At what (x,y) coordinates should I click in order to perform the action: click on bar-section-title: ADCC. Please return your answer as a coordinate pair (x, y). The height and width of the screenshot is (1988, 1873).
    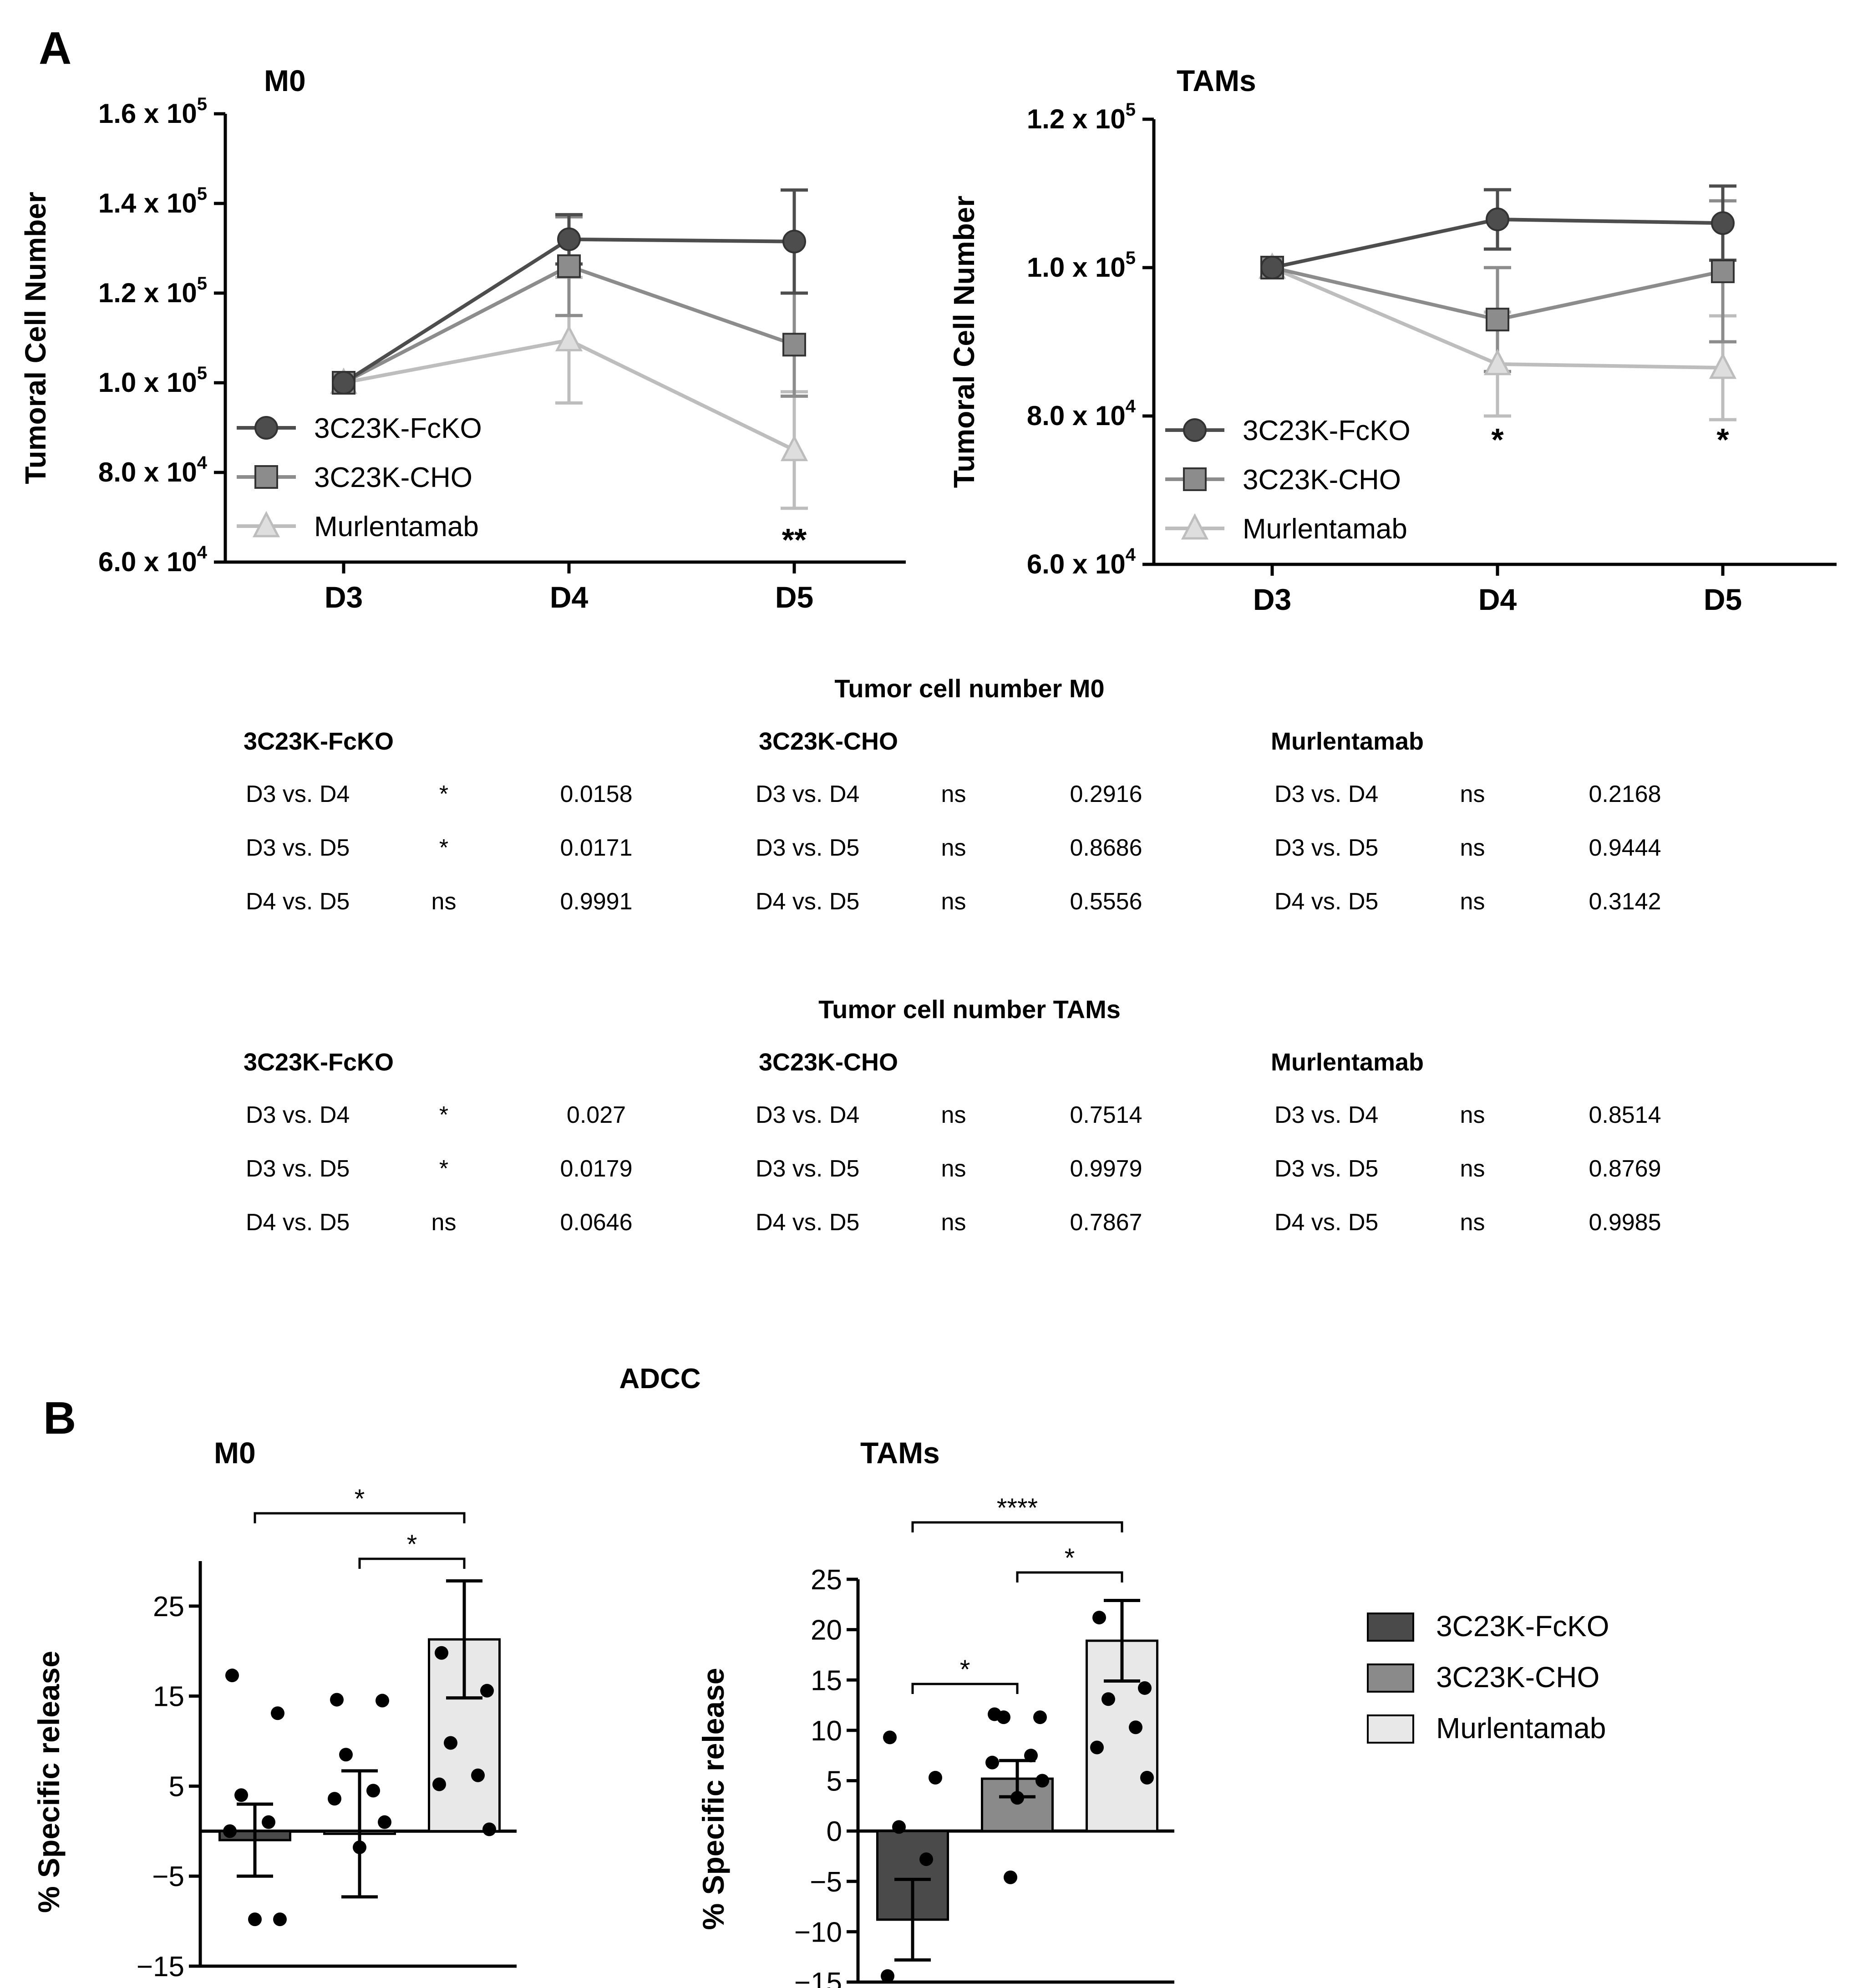
    Looking at the image, I should click on (660, 1379).